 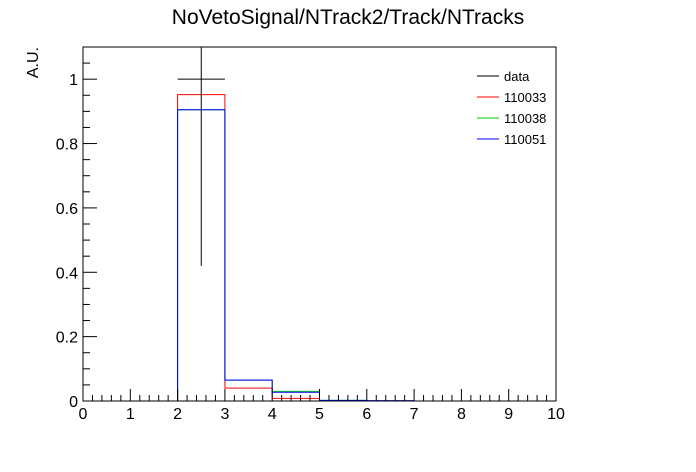 I want to click on data-points, so click(x=201, y=156).